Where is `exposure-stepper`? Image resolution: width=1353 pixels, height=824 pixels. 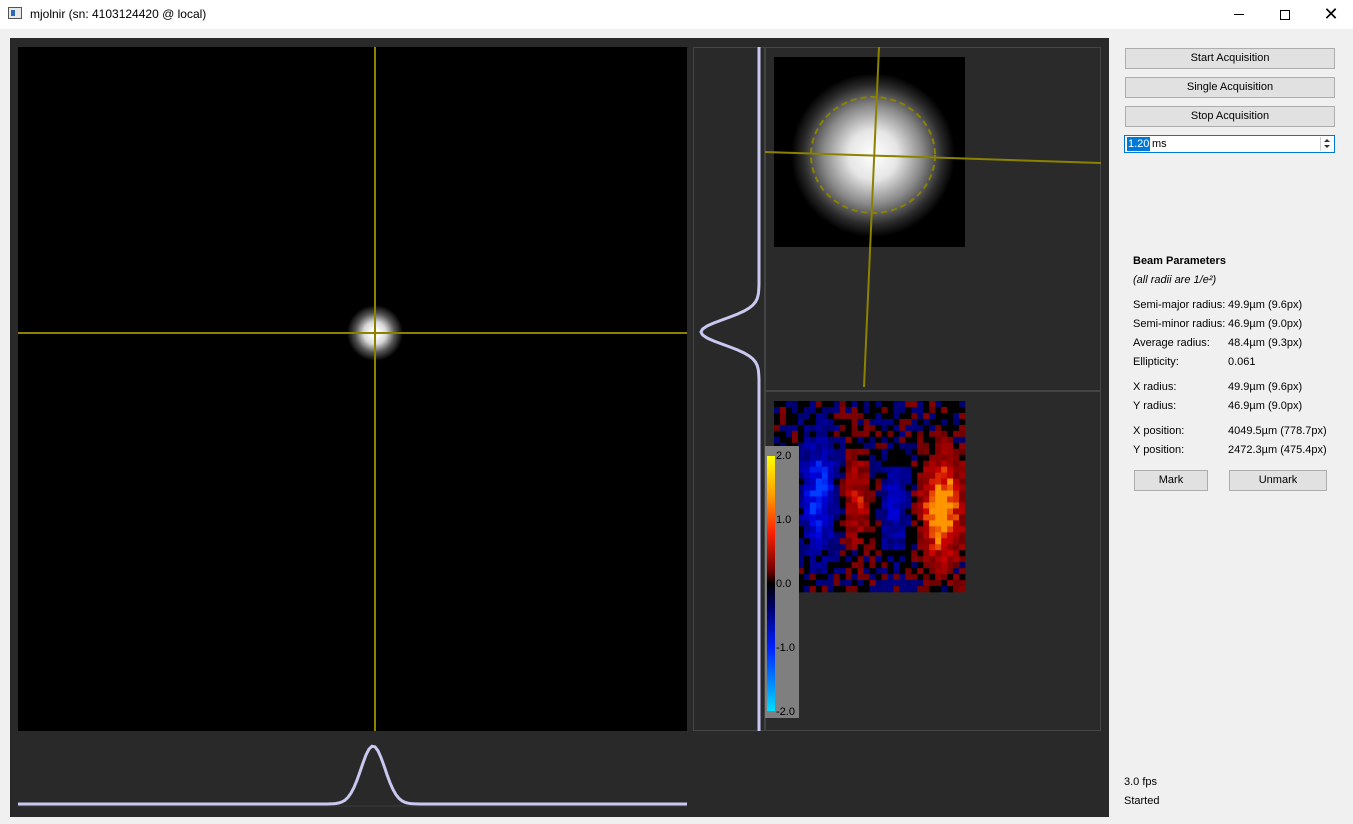
exposure-stepper is located at coordinates (1326, 144).